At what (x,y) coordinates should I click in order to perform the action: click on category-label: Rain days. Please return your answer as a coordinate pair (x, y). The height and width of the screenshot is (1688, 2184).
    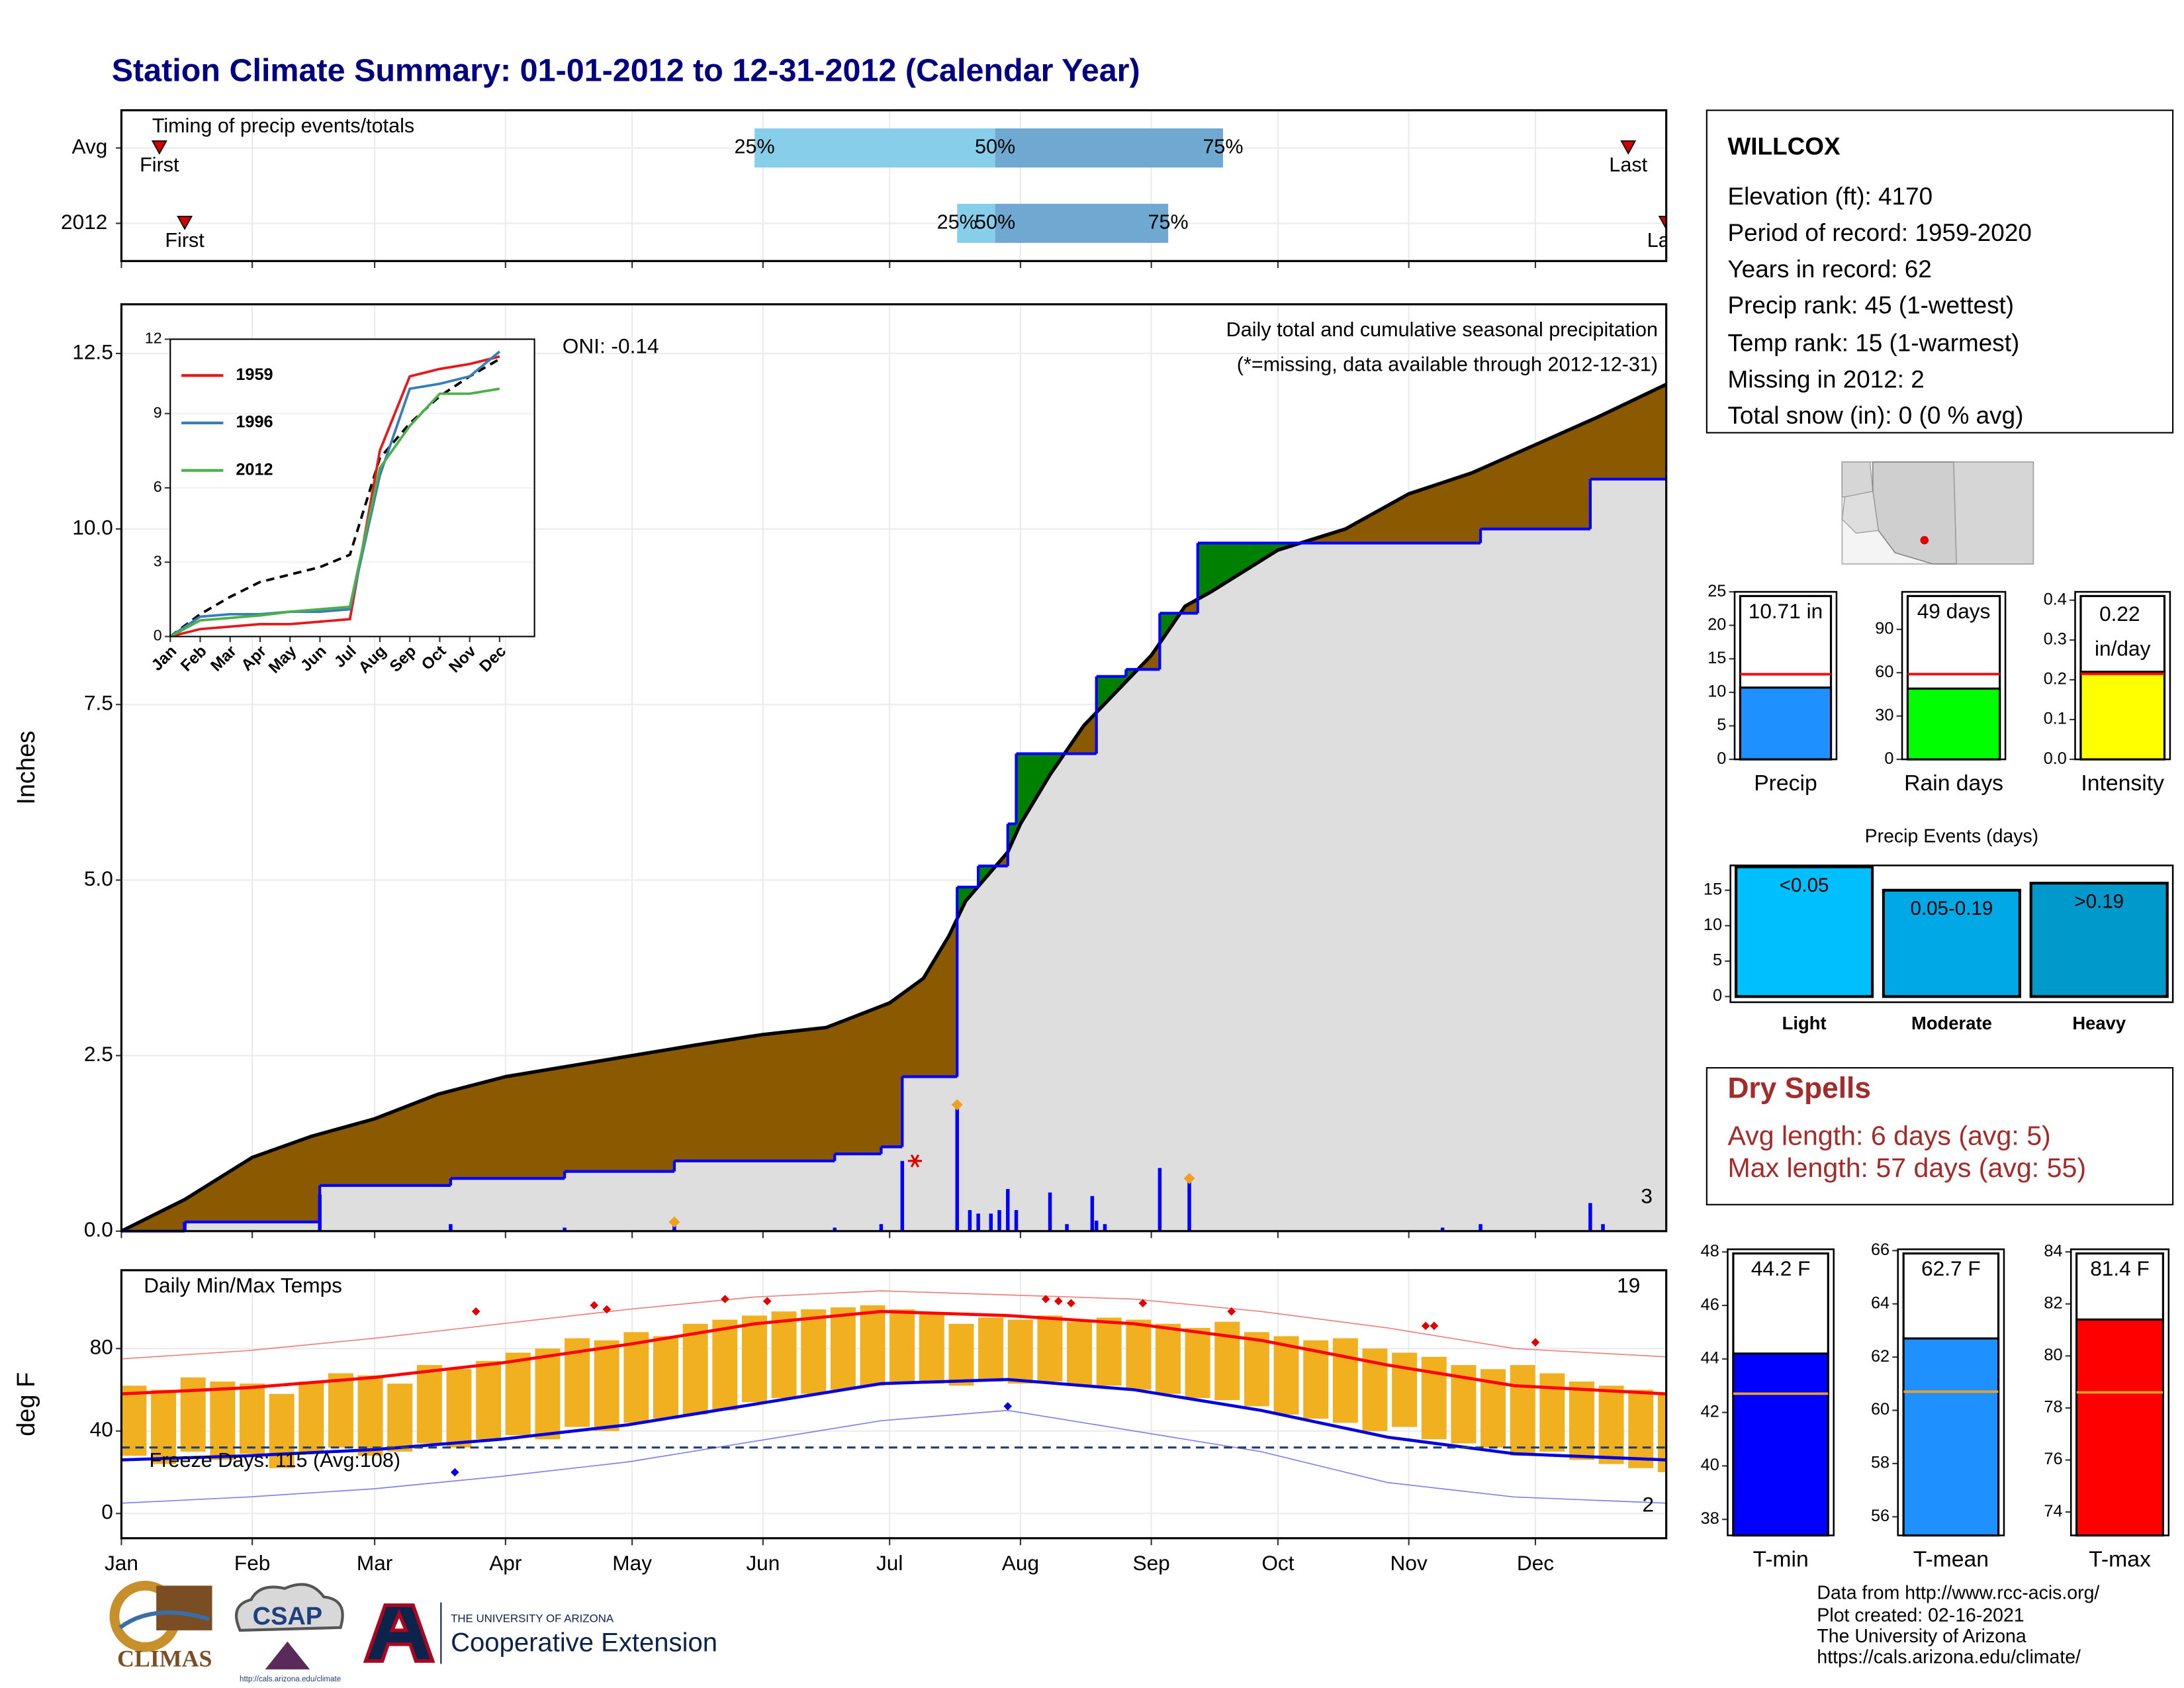
    Looking at the image, I should click on (1954, 783).